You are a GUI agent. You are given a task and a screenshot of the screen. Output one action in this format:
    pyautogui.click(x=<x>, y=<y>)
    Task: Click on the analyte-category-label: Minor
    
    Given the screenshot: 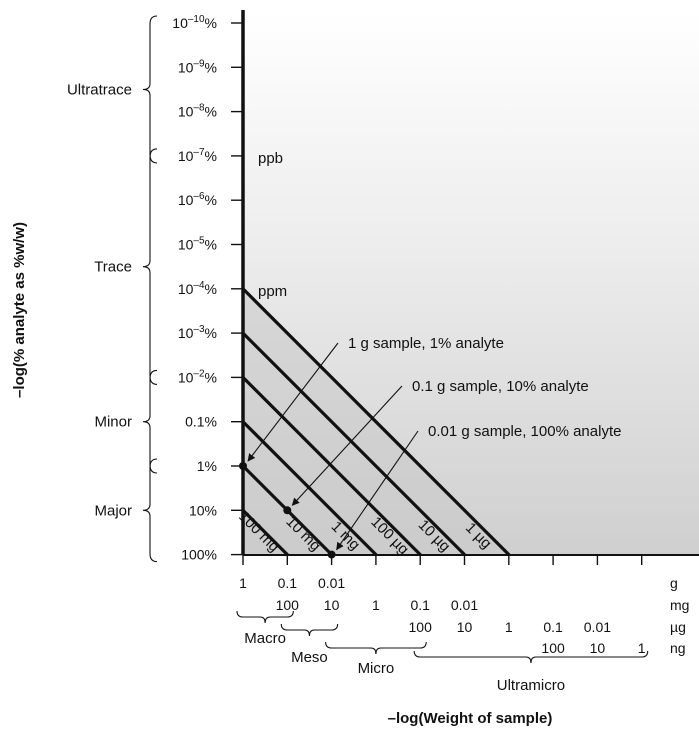 What is the action you would take?
    pyautogui.click(x=113, y=422)
    